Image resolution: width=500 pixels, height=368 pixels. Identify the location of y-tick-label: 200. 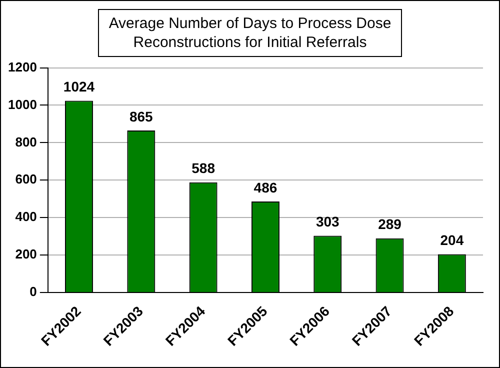
(26, 254).